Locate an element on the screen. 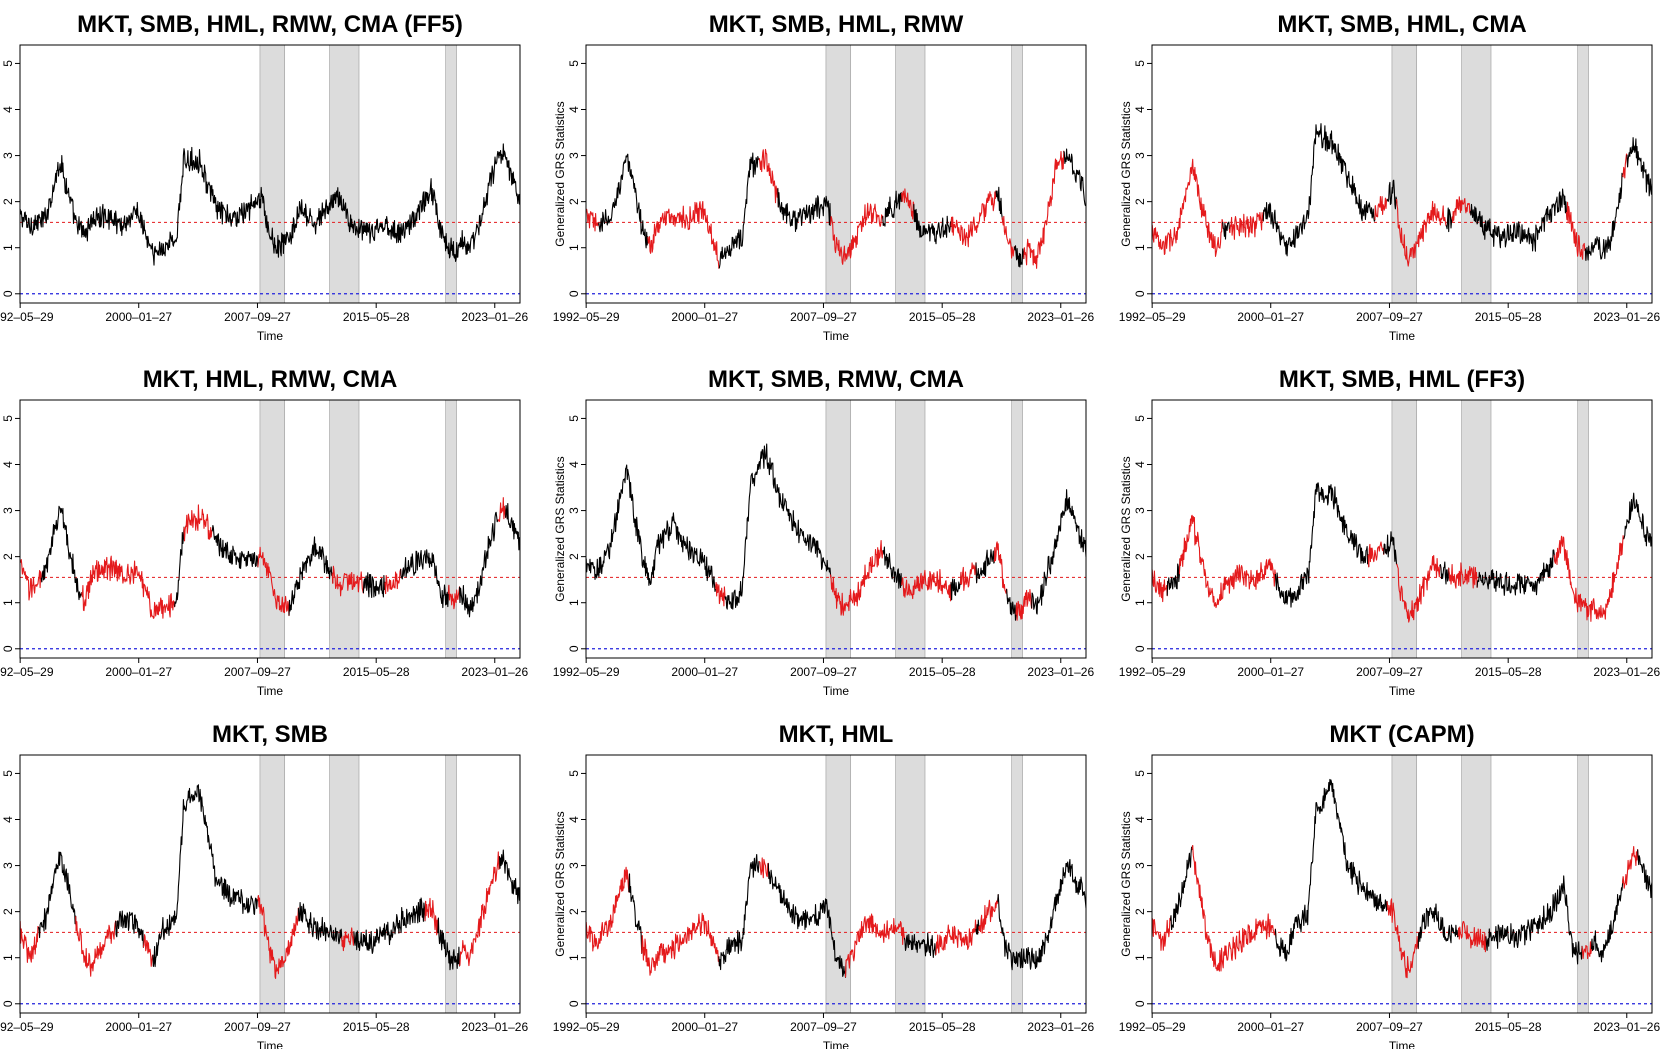  chart-title: MKT, SMB, HML, CMA is located at coordinates (1401, 24).